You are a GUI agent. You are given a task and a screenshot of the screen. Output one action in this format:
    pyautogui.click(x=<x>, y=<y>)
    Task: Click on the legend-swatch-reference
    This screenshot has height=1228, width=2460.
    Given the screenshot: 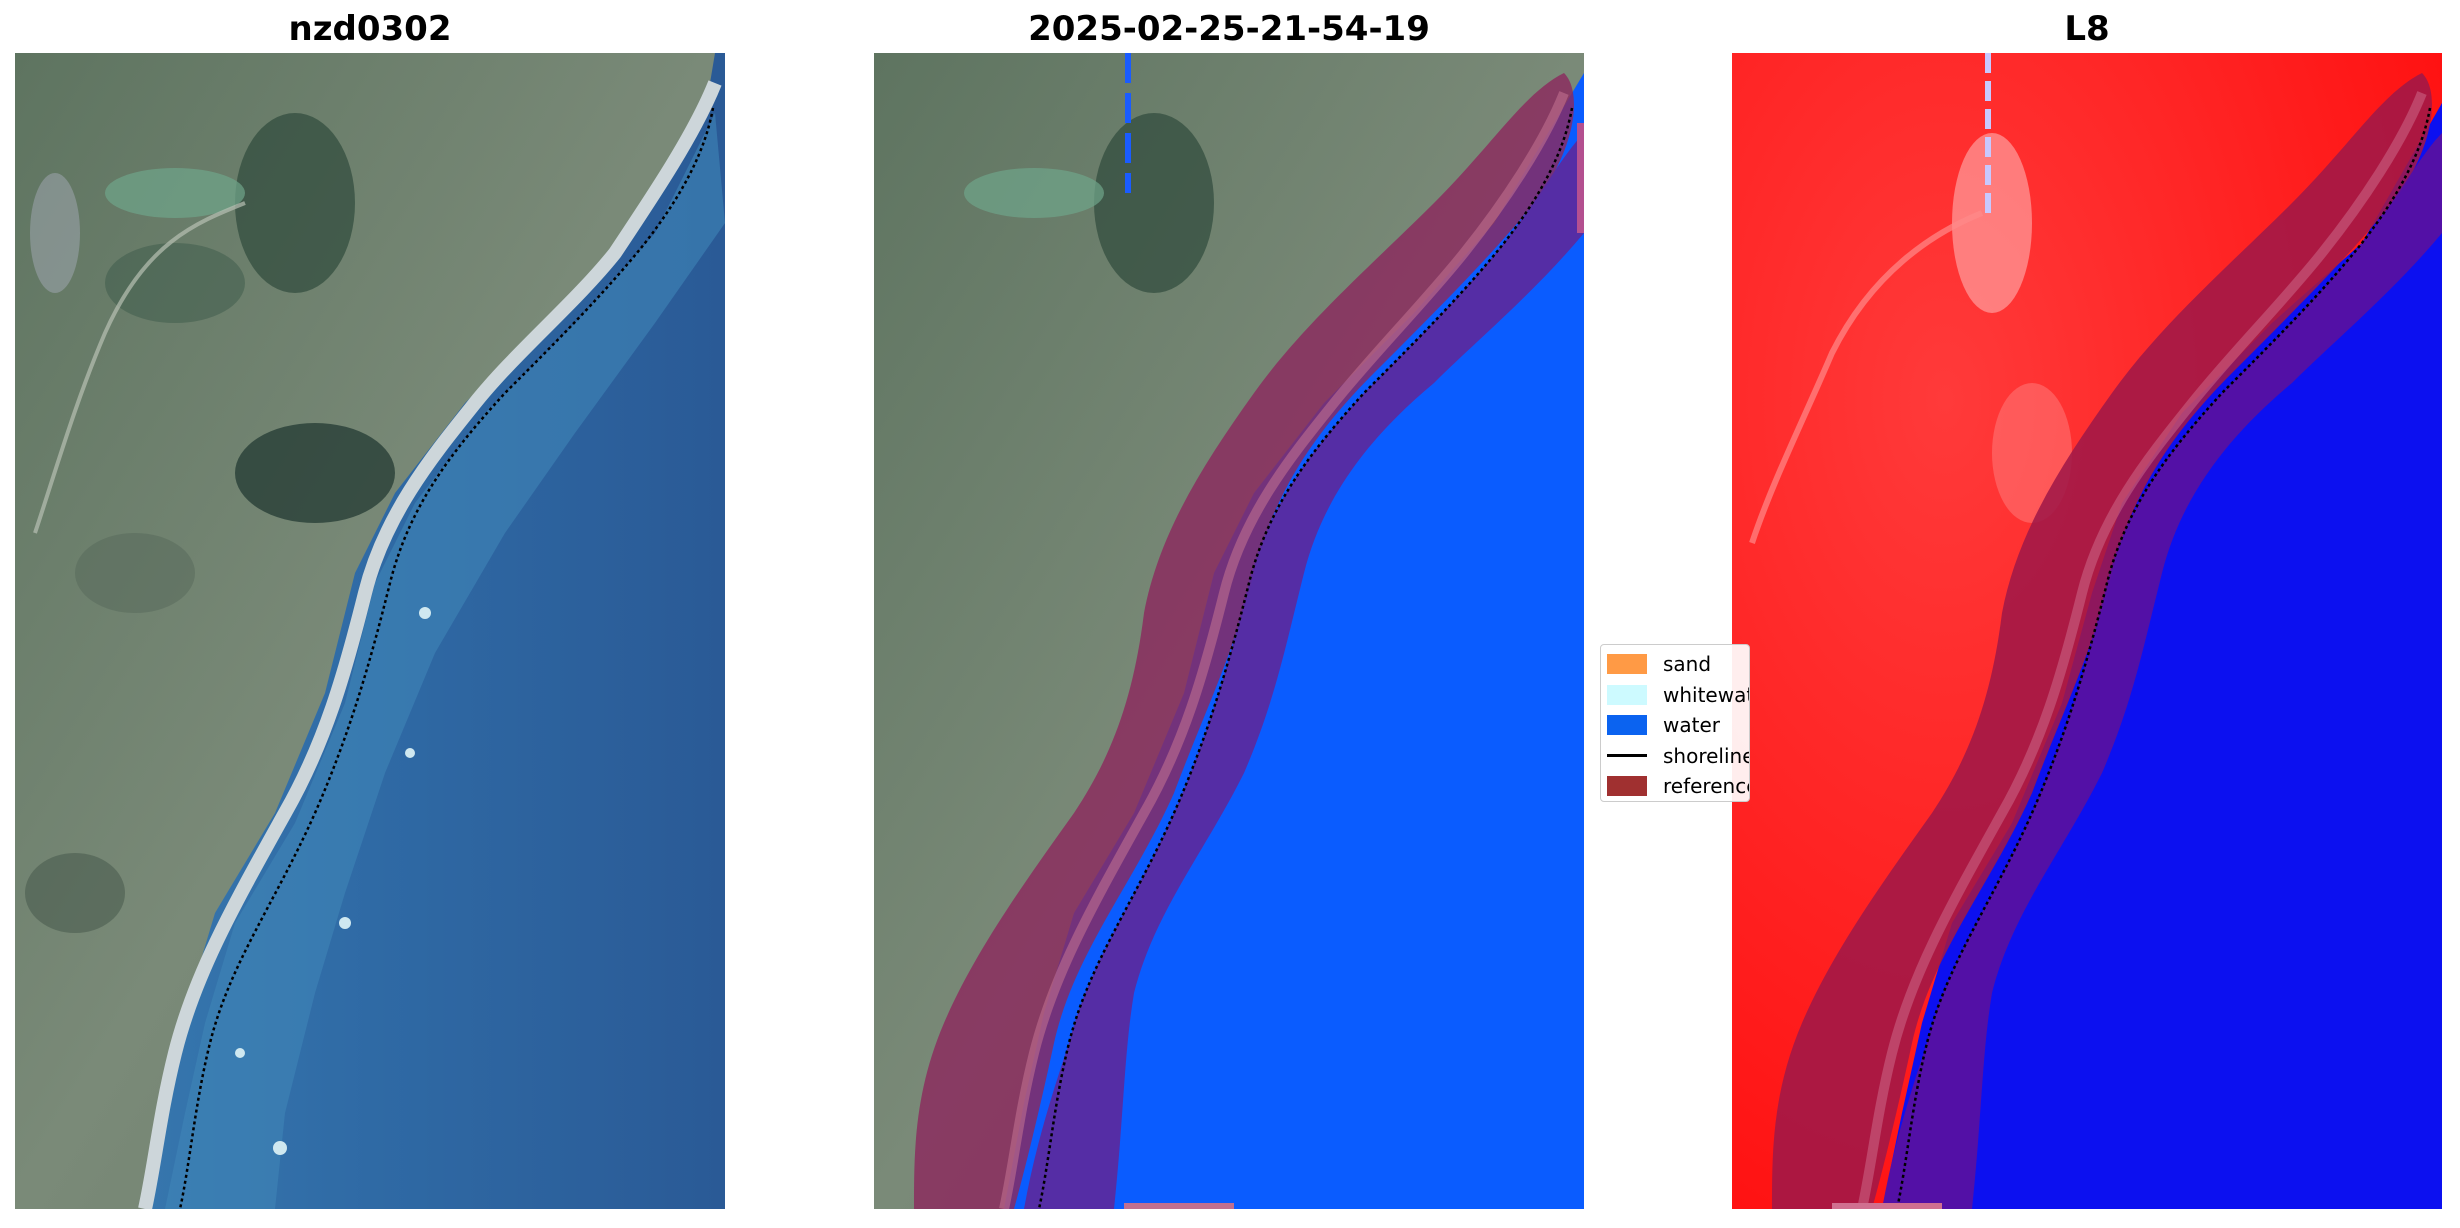 What is the action you would take?
    pyautogui.click(x=1627, y=786)
    